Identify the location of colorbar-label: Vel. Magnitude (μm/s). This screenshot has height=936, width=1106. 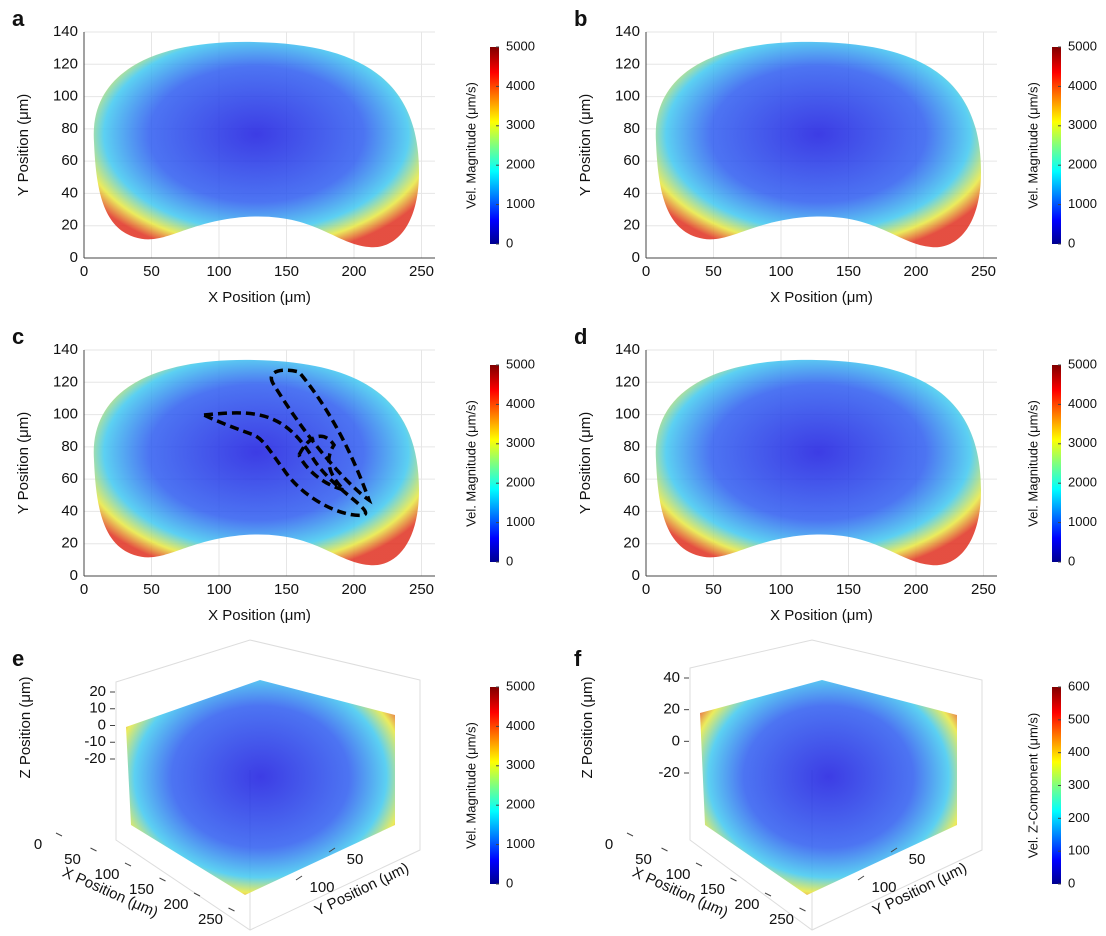
(1032, 145).